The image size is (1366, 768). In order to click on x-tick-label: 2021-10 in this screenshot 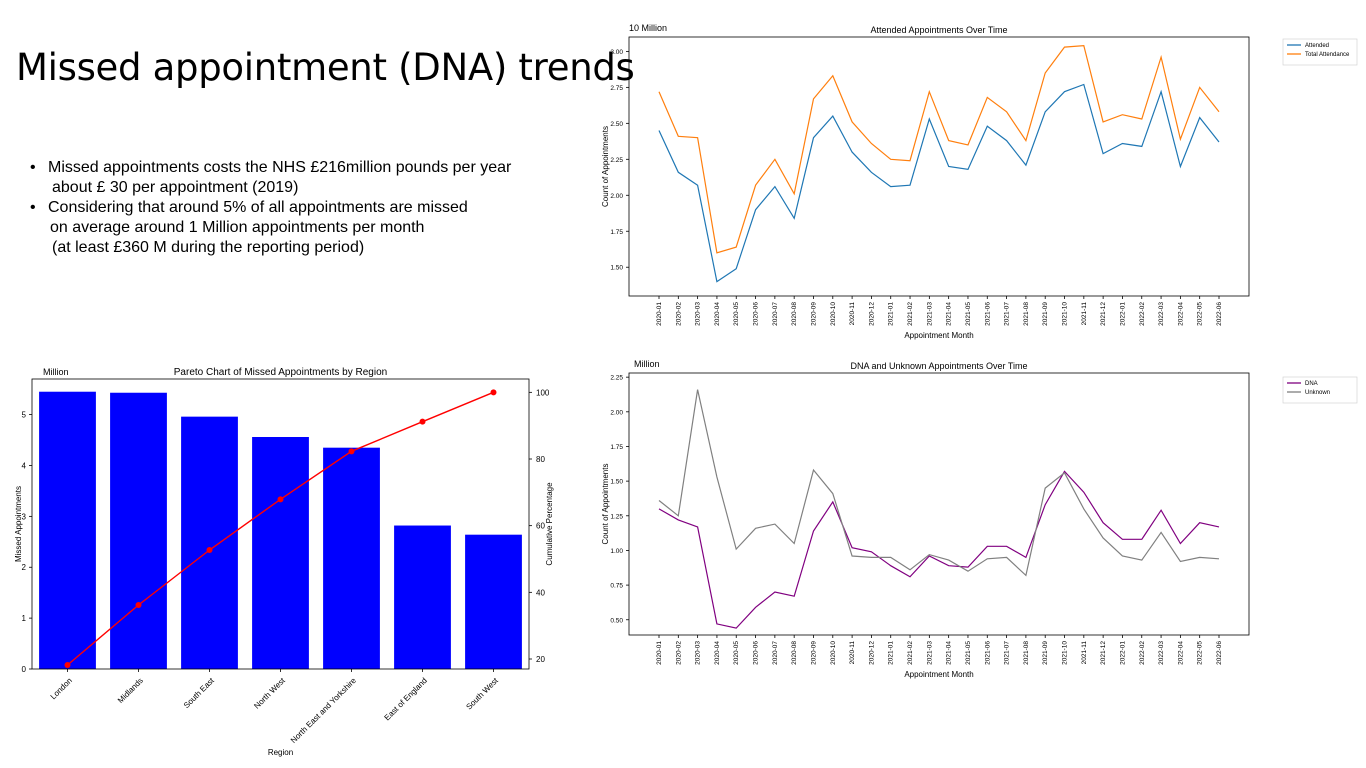, I will do `click(1065, 314)`.